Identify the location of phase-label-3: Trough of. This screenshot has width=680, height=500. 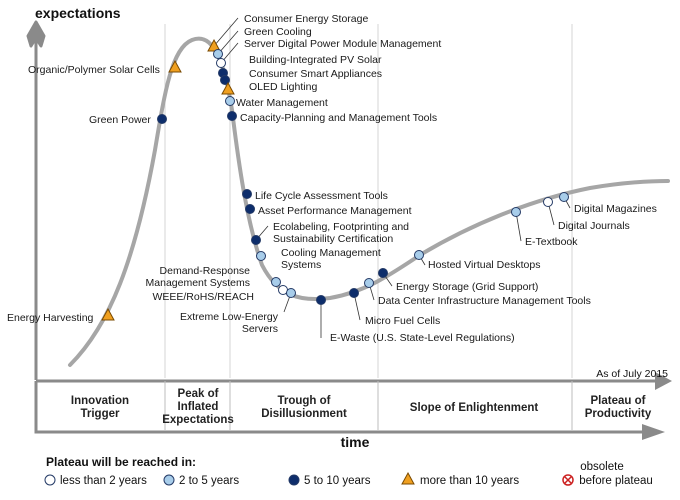
(303, 401).